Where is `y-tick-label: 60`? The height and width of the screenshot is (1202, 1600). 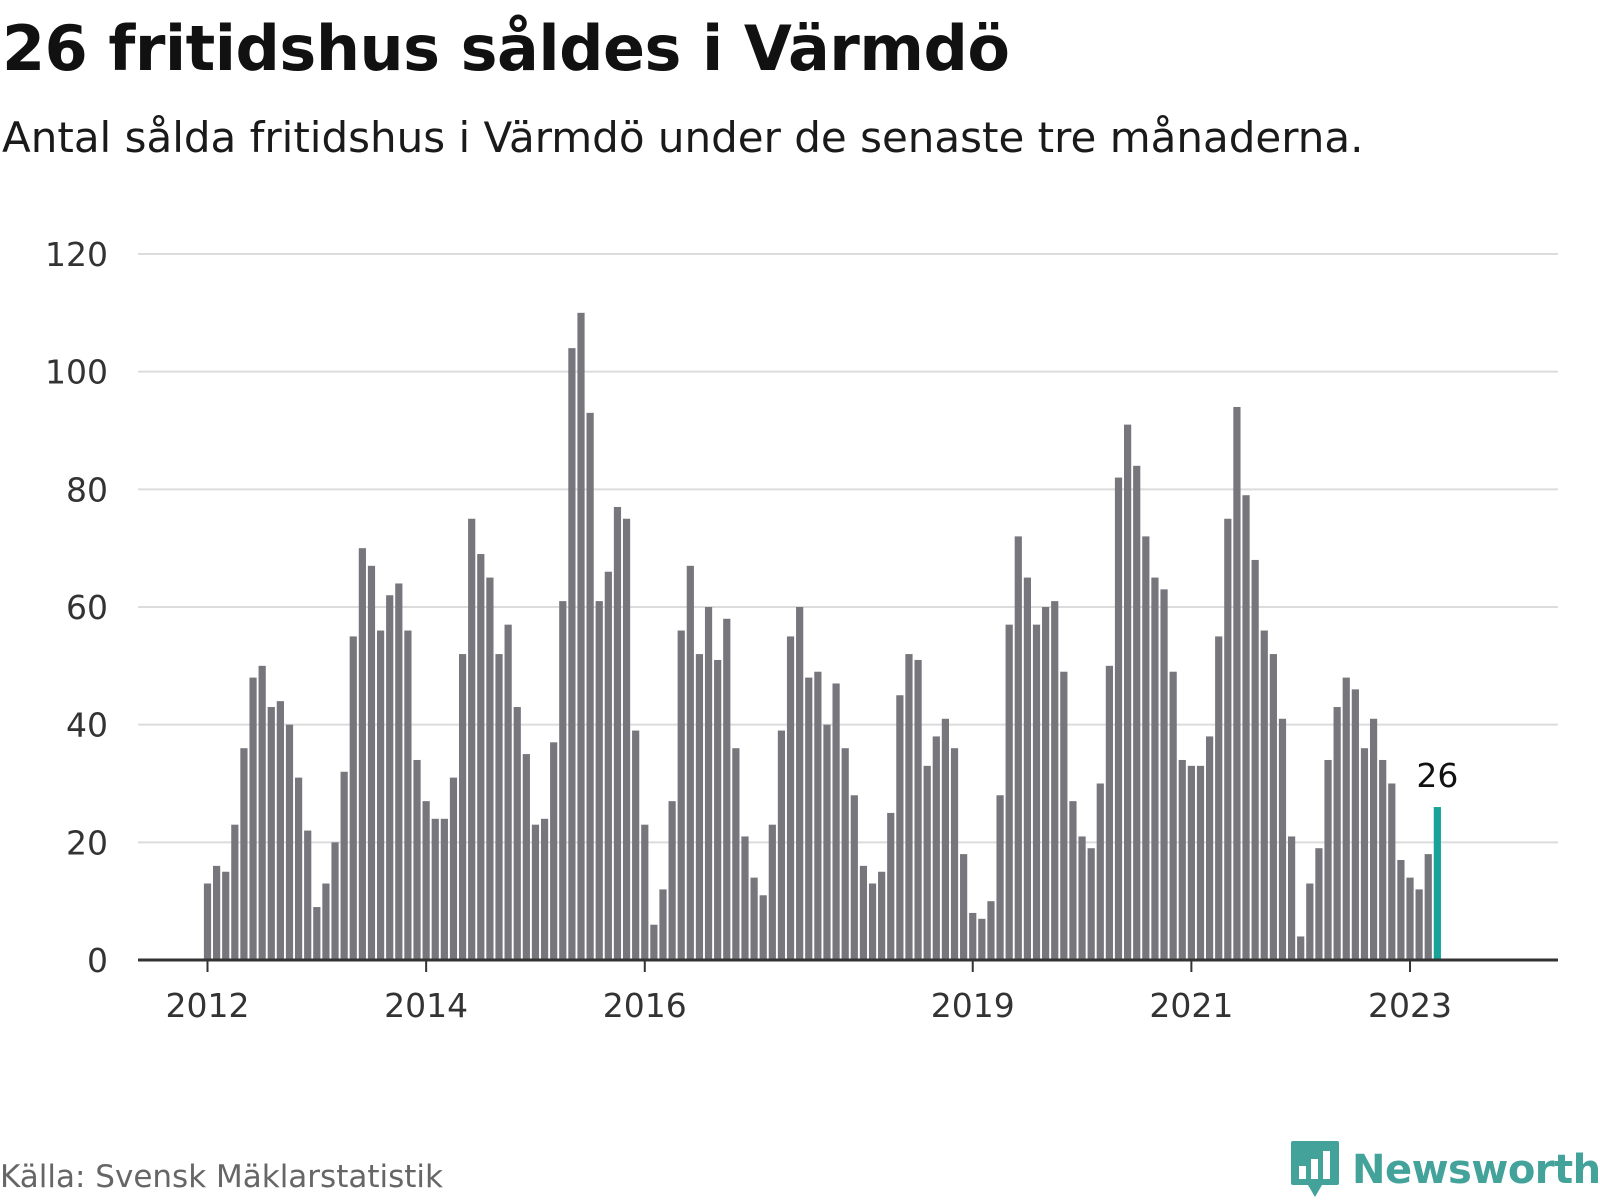
y-tick-label: 60 is located at coordinates (87, 607).